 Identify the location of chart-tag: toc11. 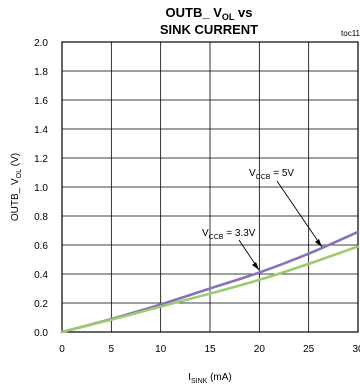
(350, 33).